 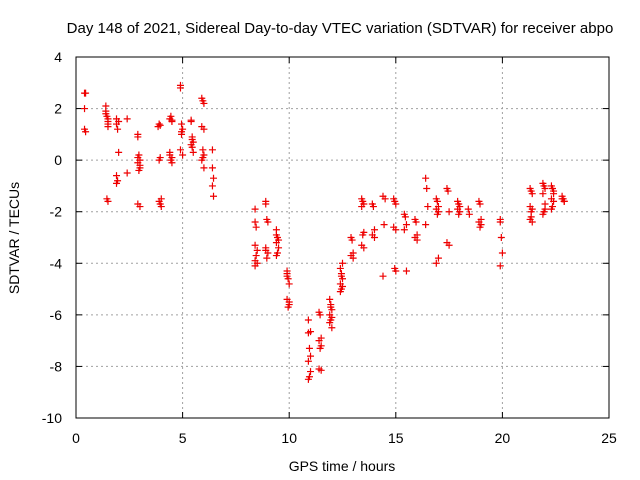 What do you see at coordinates (14, 238) in the screenshot?
I see `y-axis-label: SDTVAR / TECUs` at bounding box center [14, 238].